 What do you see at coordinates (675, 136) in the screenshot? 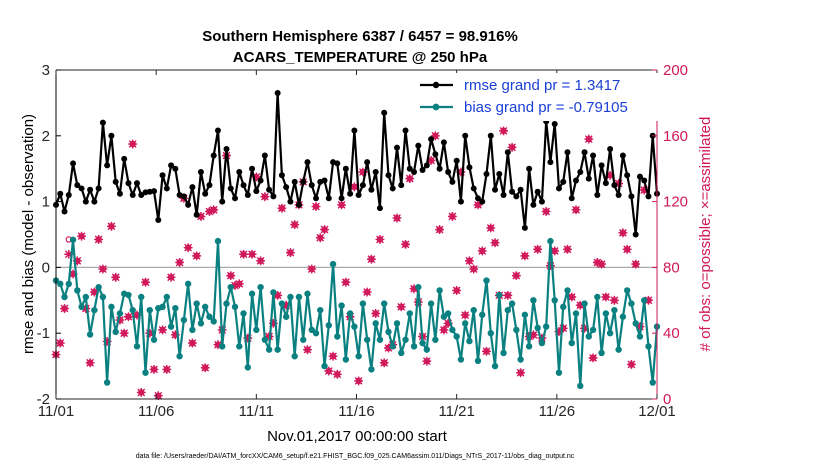
I see `y-tick-label-right: 160` at bounding box center [675, 136].